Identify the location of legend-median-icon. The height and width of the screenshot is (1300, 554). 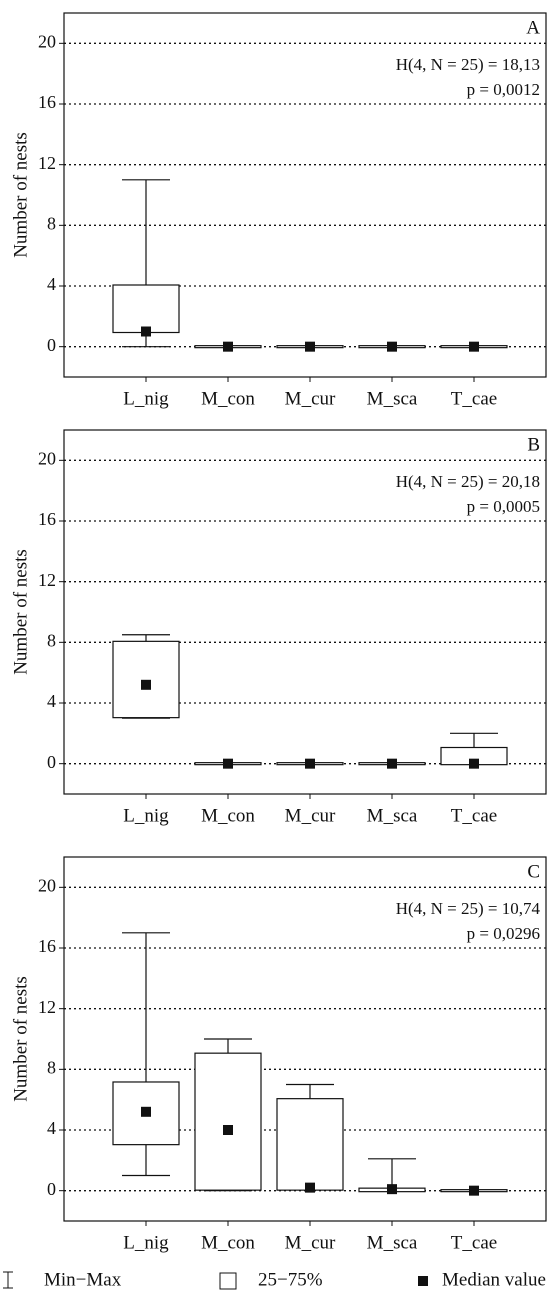
(423, 1281).